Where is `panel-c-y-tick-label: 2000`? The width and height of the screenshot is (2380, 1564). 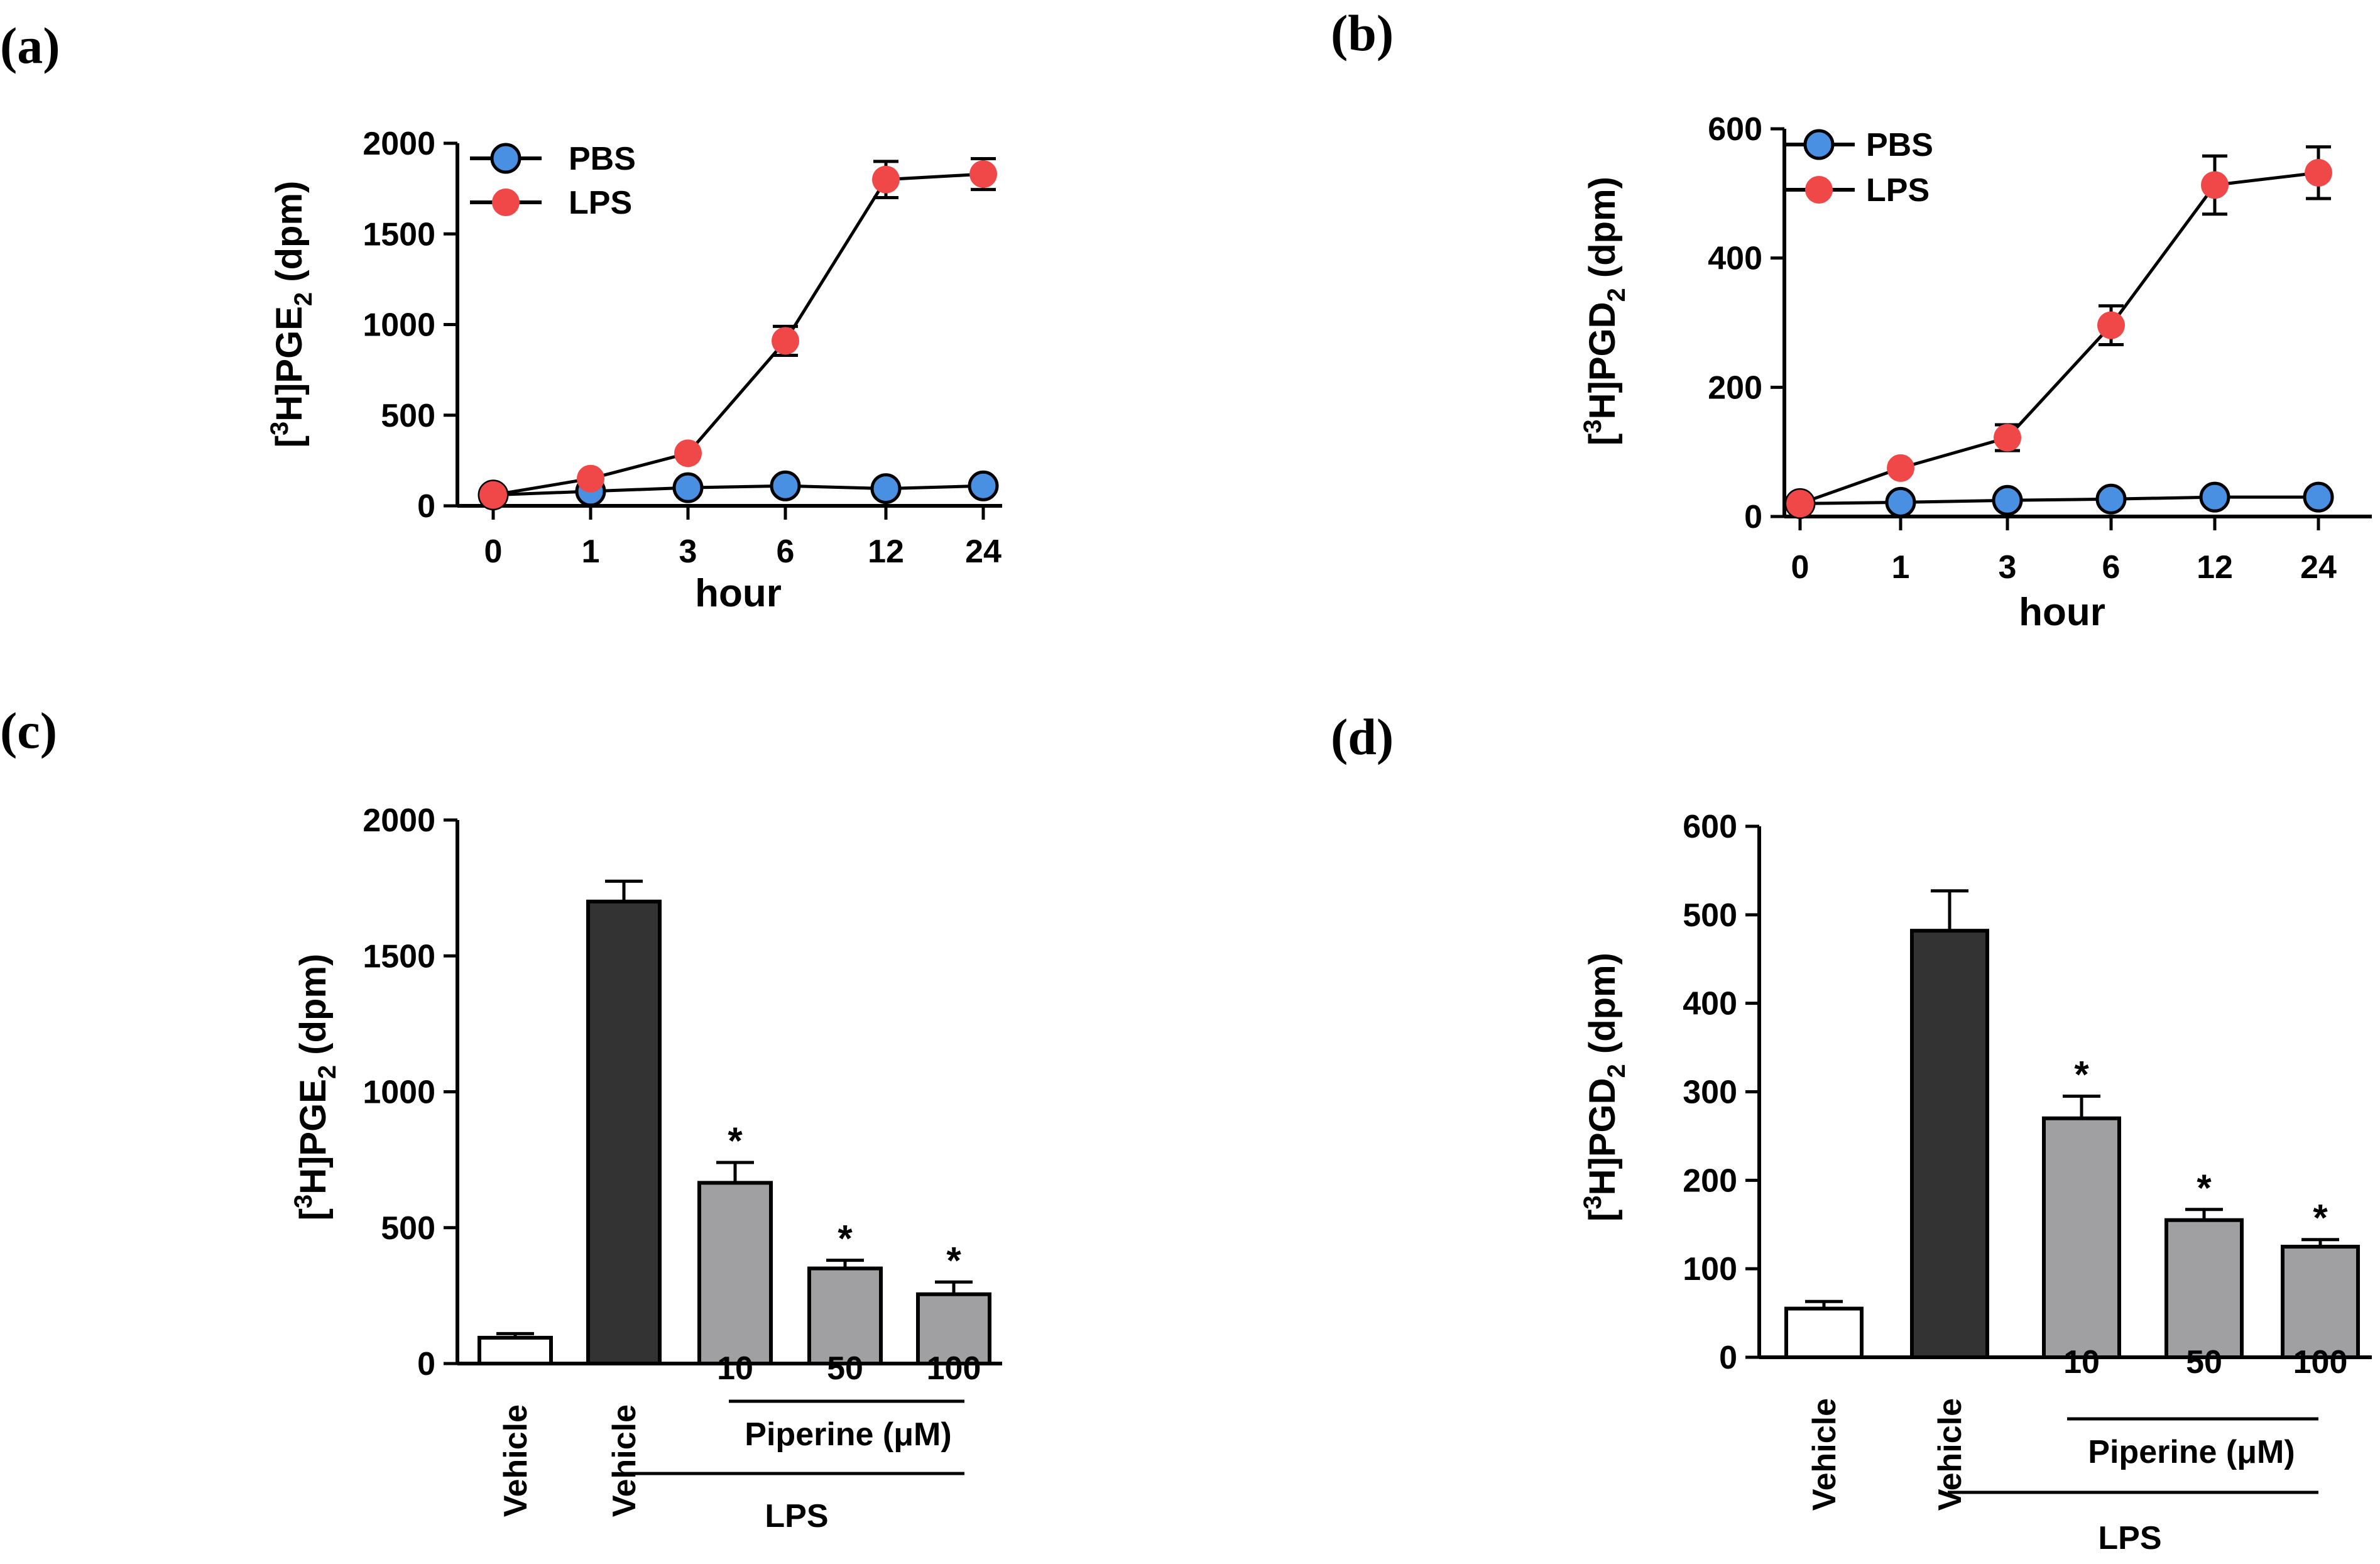 panel-c-y-tick-label: 2000 is located at coordinates (399, 821).